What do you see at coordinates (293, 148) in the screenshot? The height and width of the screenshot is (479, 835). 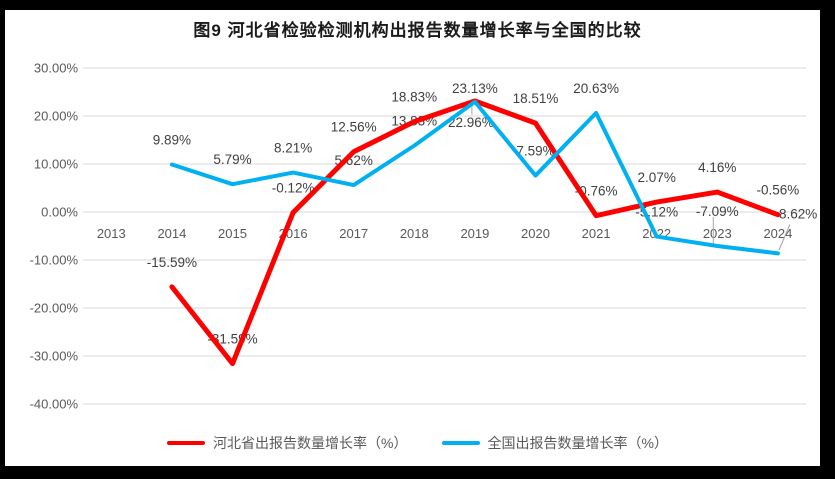 I see `data-label: 8.21%` at bounding box center [293, 148].